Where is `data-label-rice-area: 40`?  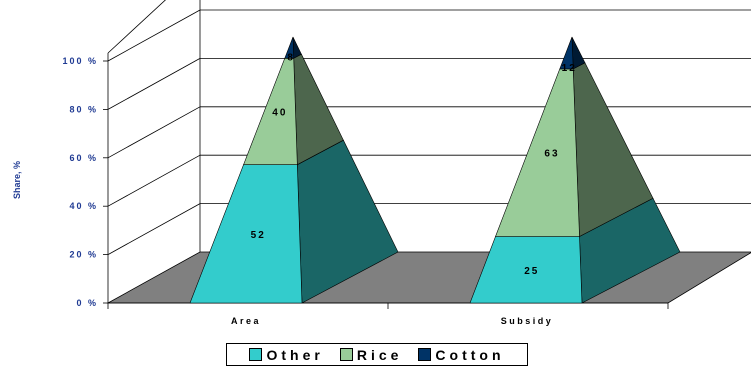 data-label-rice-area: 40 is located at coordinates (279, 112).